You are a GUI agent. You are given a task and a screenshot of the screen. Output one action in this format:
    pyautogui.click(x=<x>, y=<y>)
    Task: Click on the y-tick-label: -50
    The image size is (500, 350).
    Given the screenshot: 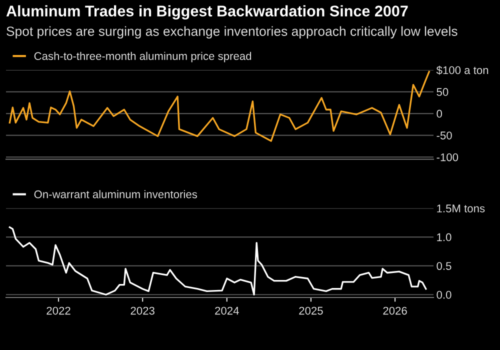 What is the action you would take?
    pyautogui.click(x=444, y=136)
    